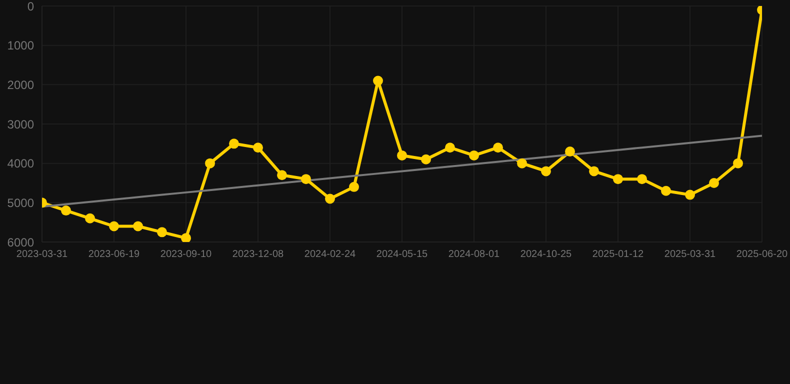 This screenshot has height=384, width=790. I want to click on x-tick-label: 2024-02-24, so click(330, 254).